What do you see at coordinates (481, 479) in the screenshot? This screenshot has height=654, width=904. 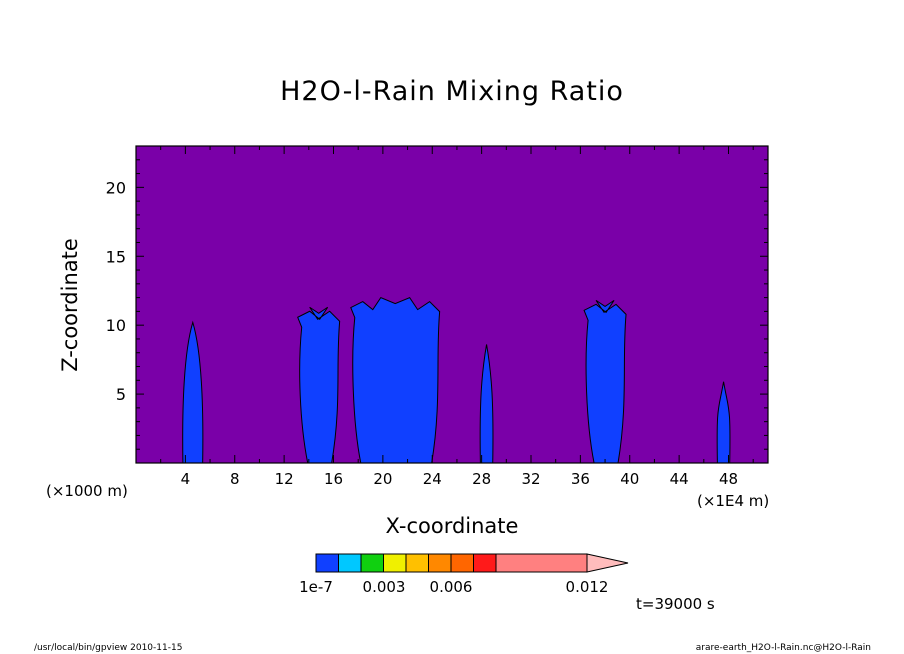 I see `x-tick-label-6: 28` at bounding box center [481, 479].